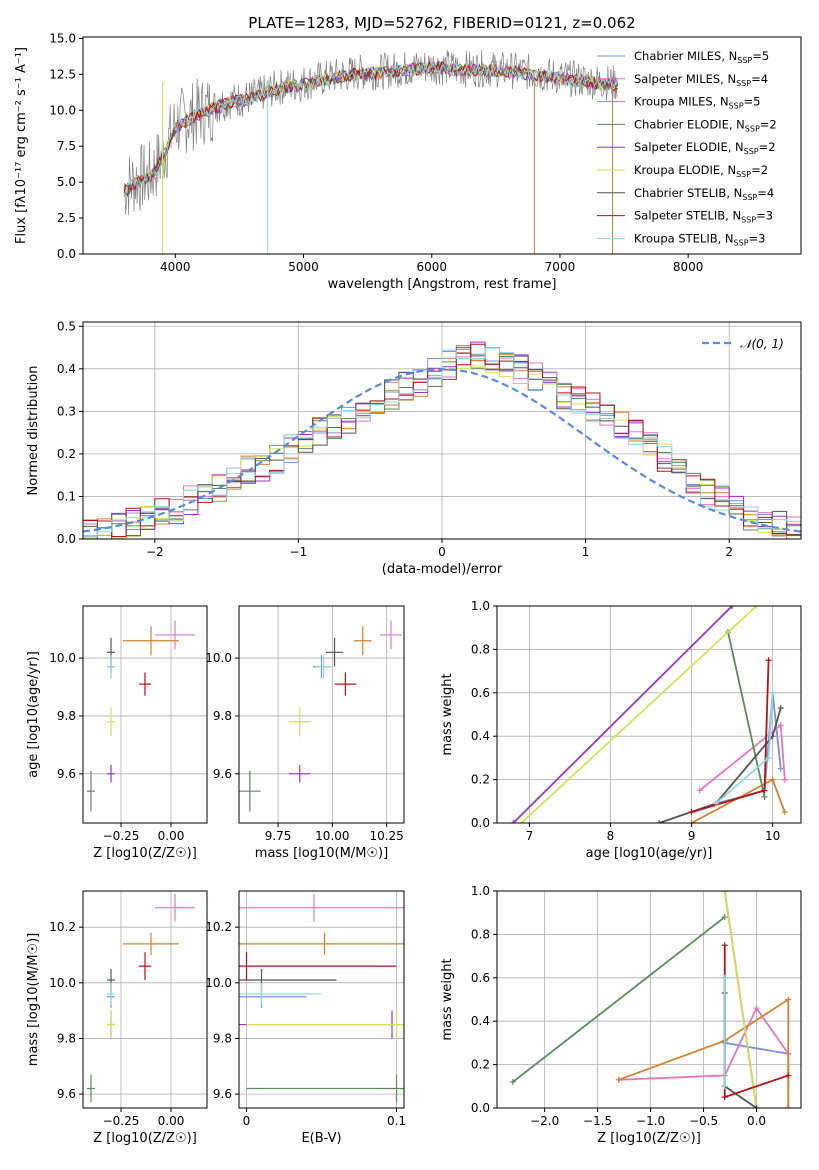  I want to click on y-tick-label: 12.5, so click(62, 74).